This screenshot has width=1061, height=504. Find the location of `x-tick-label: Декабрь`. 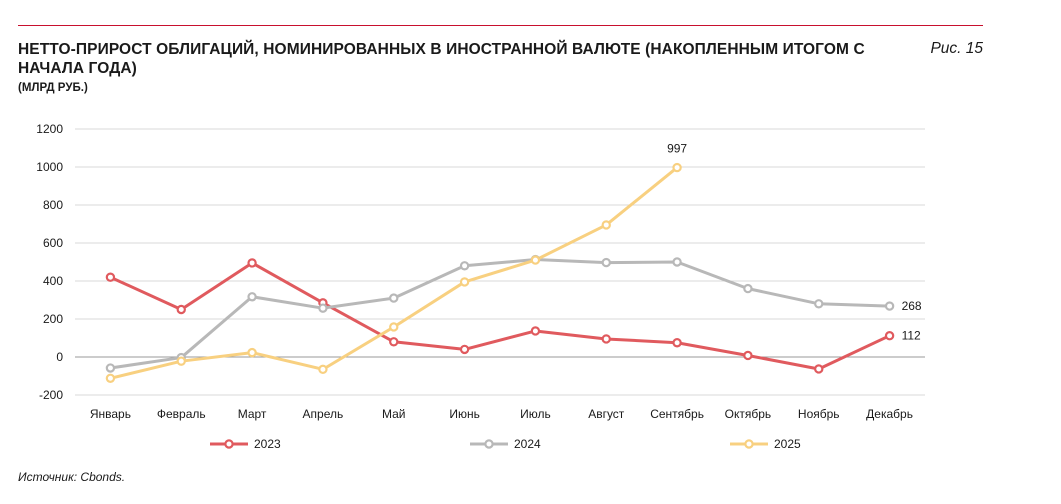

x-tick-label: Декабрь is located at coordinates (889, 414).